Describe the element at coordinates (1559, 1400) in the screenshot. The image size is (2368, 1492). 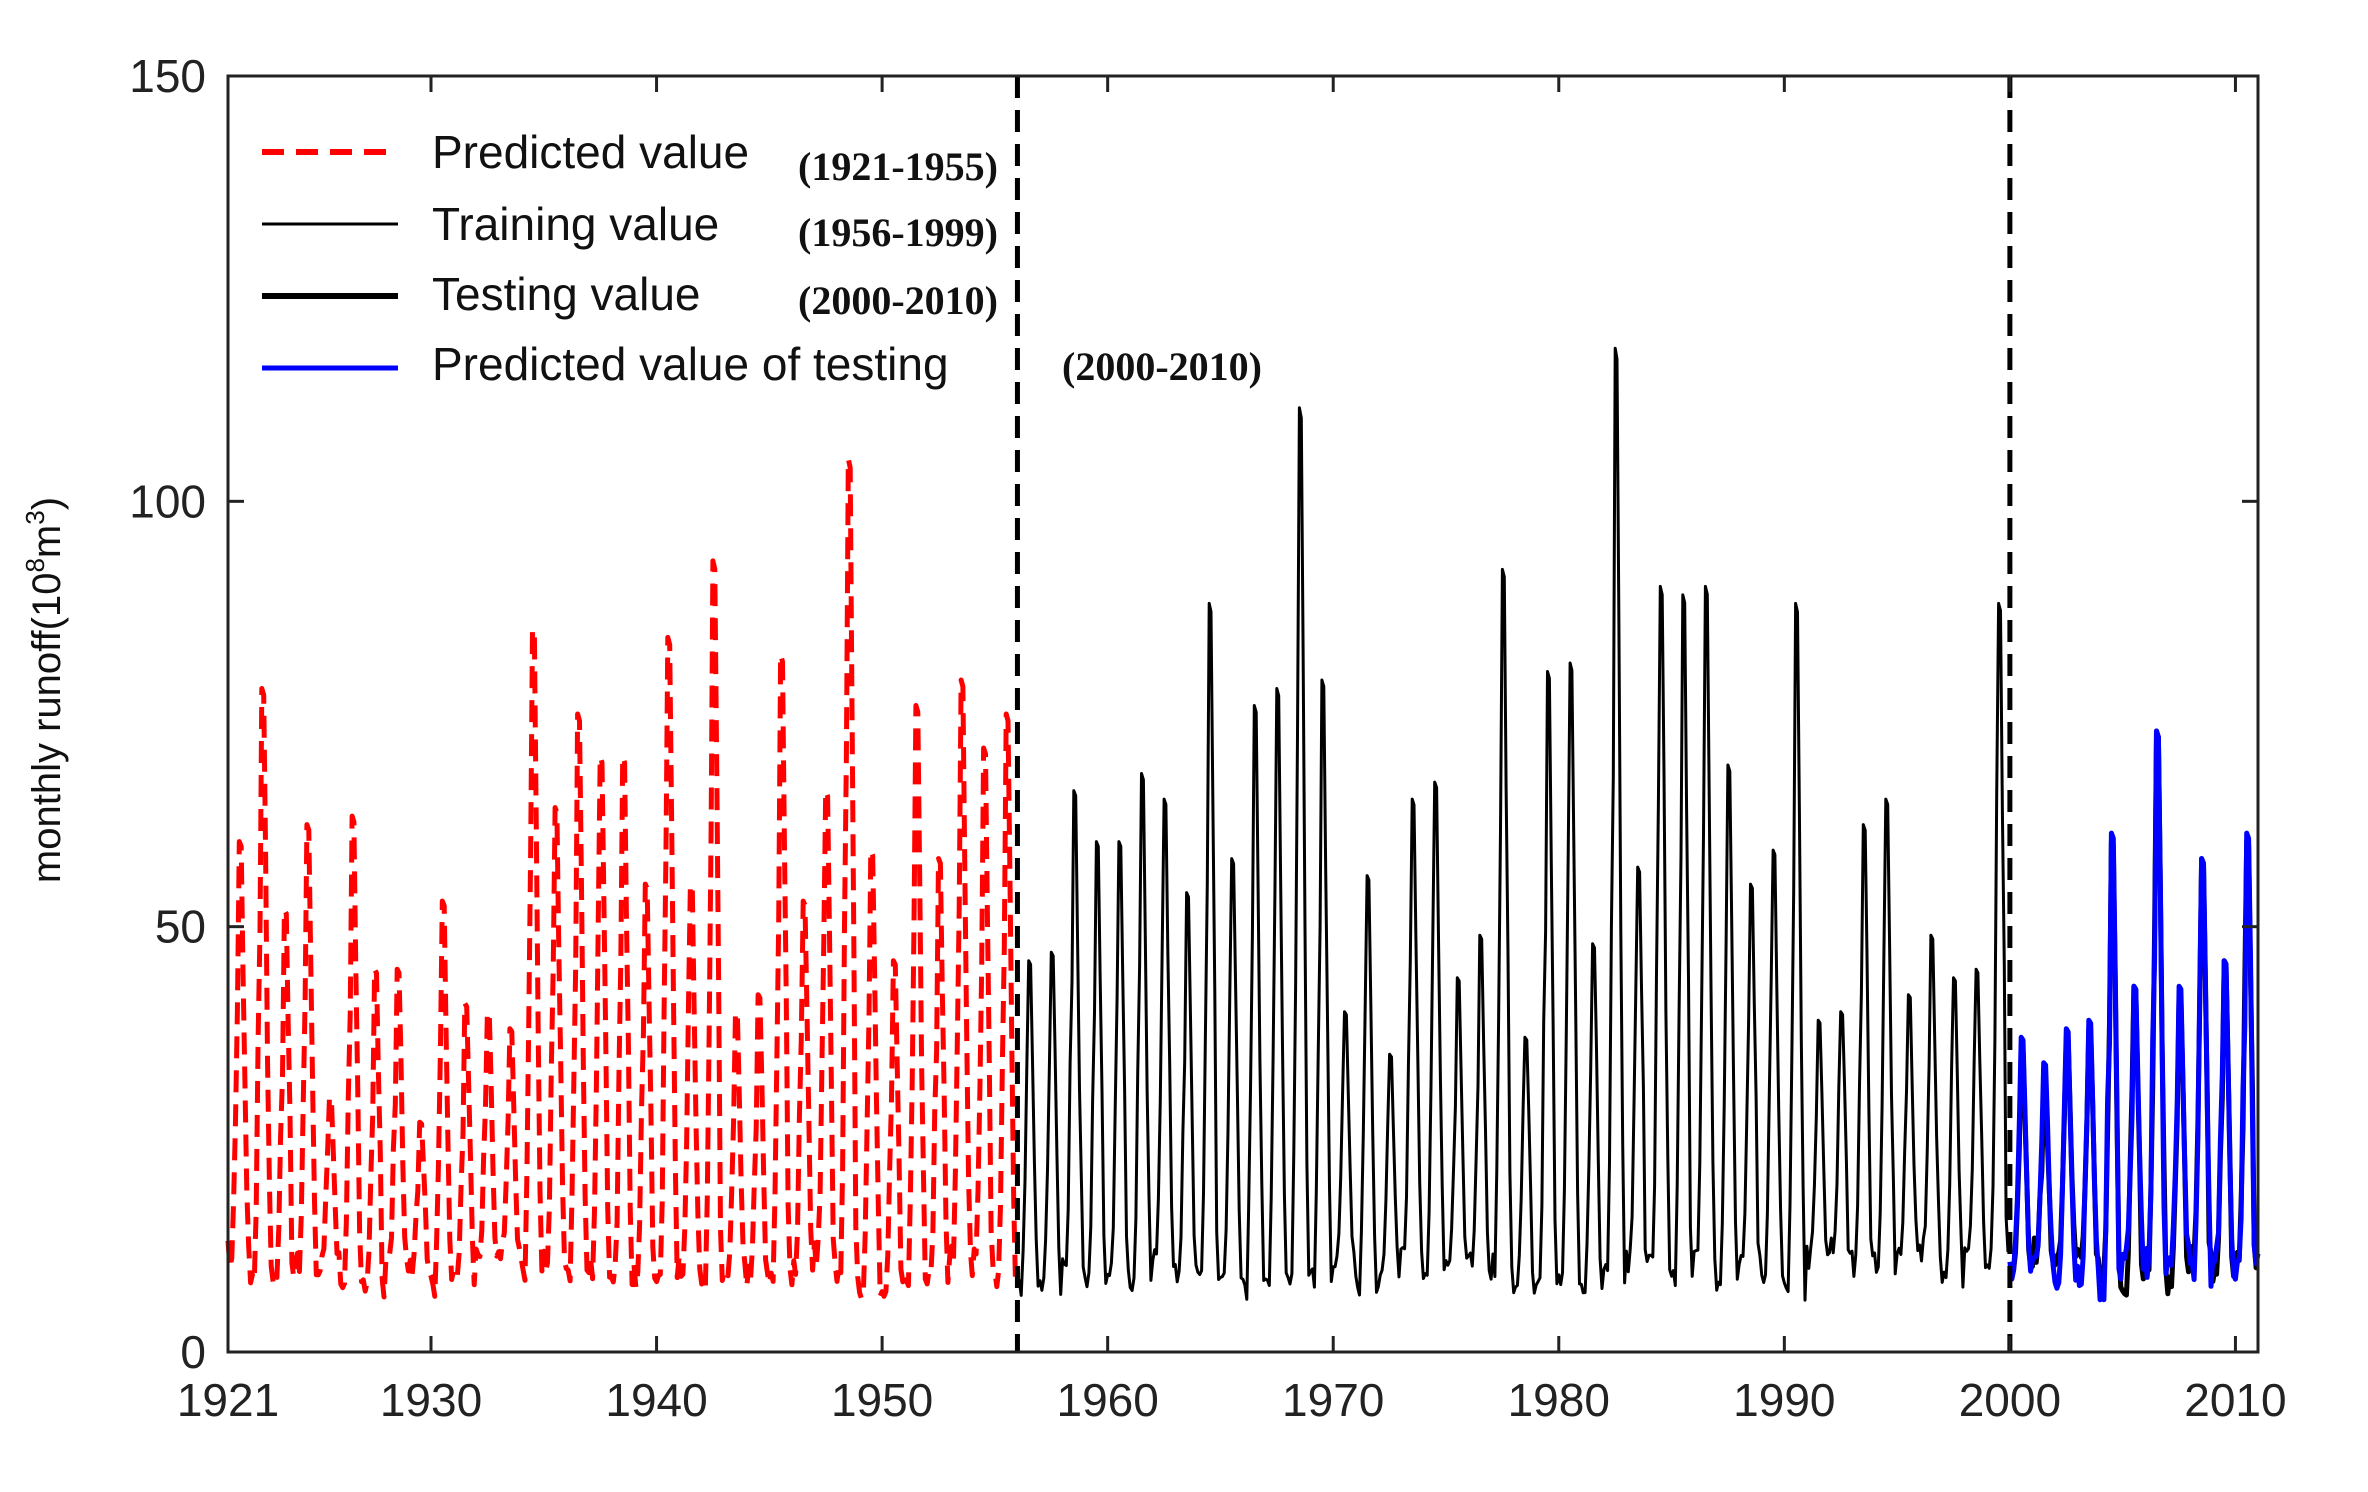
I see `x-tick-label: 1980` at that location.